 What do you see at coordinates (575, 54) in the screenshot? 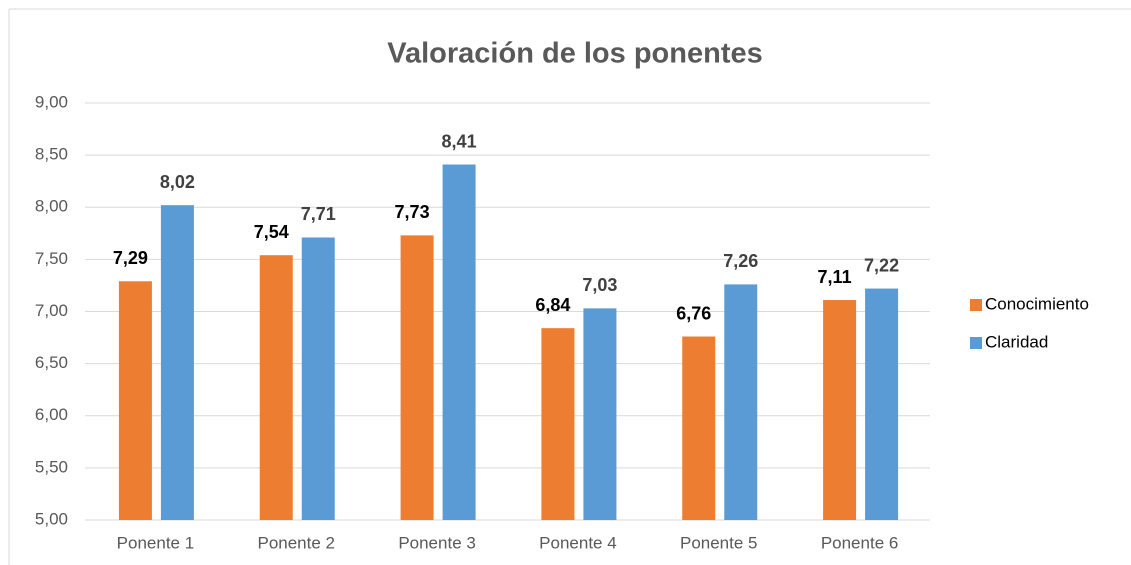
I see `chart-title: Valoración de los ponentes` at bounding box center [575, 54].